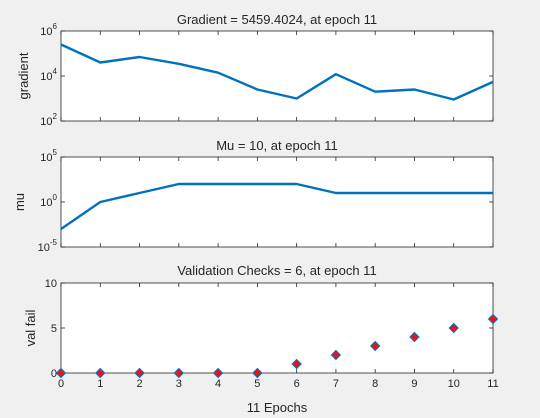 The width and height of the screenshot is (540, 418). I want to click on val-xtick-label: 2, so click(139, 384).